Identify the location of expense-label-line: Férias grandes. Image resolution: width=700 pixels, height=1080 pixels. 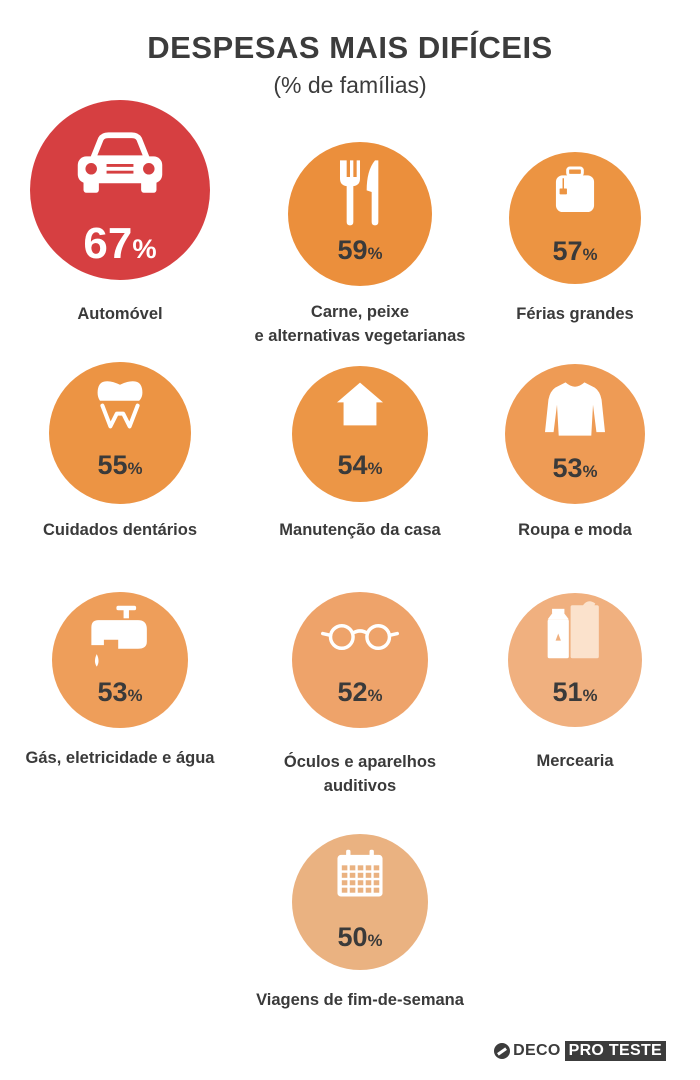
(575, 314).